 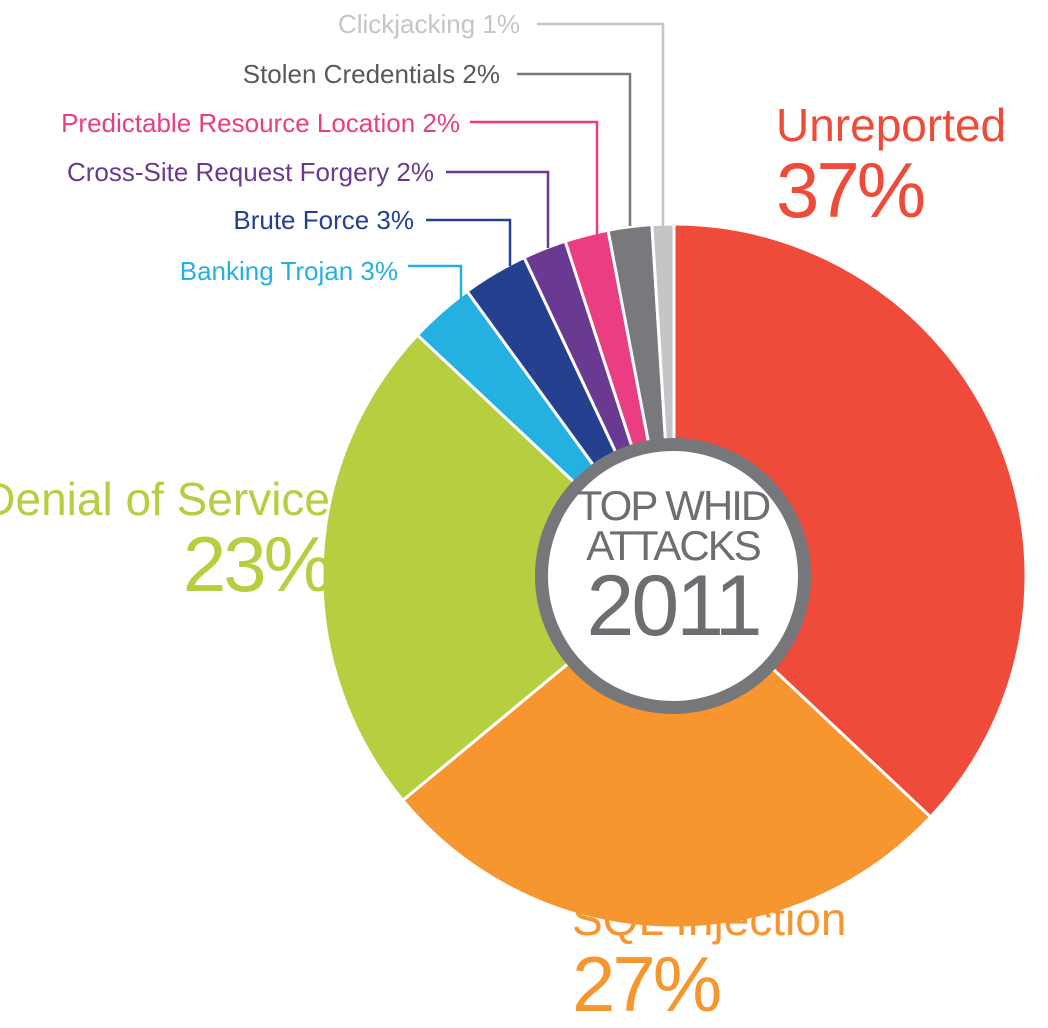 I want to click on label-dos-name: Denial of Service, so click(x=165, y=499).